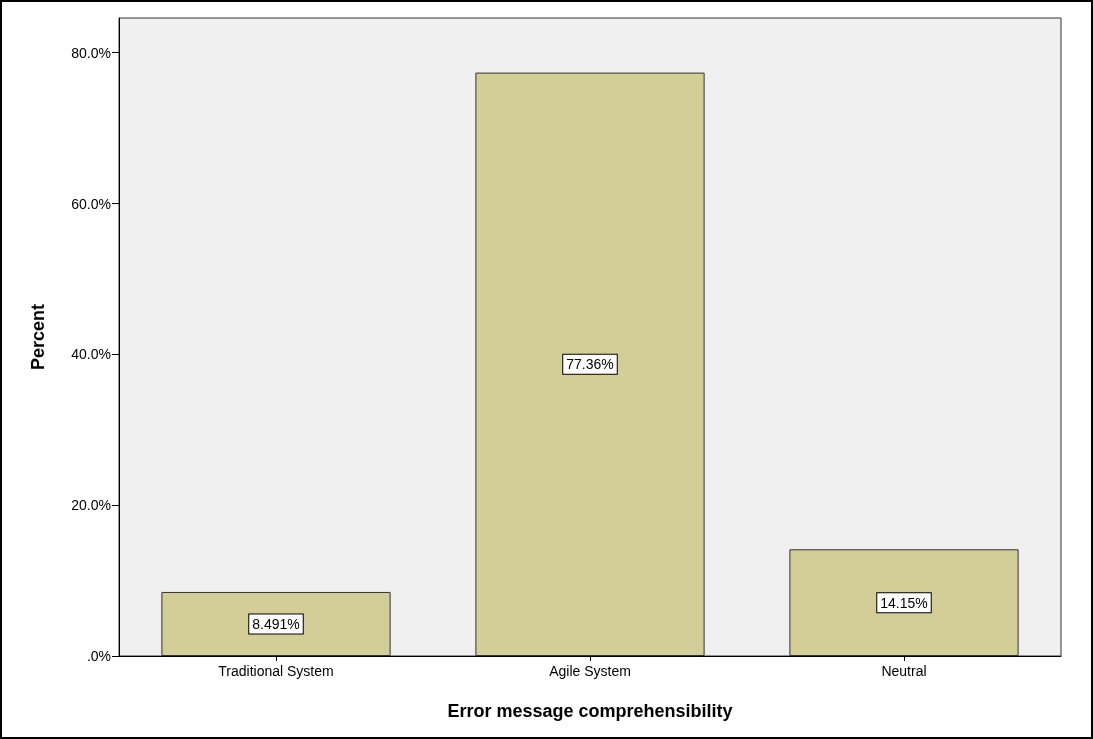  I want to click on data-label: 77.36%, so click(590, 364).